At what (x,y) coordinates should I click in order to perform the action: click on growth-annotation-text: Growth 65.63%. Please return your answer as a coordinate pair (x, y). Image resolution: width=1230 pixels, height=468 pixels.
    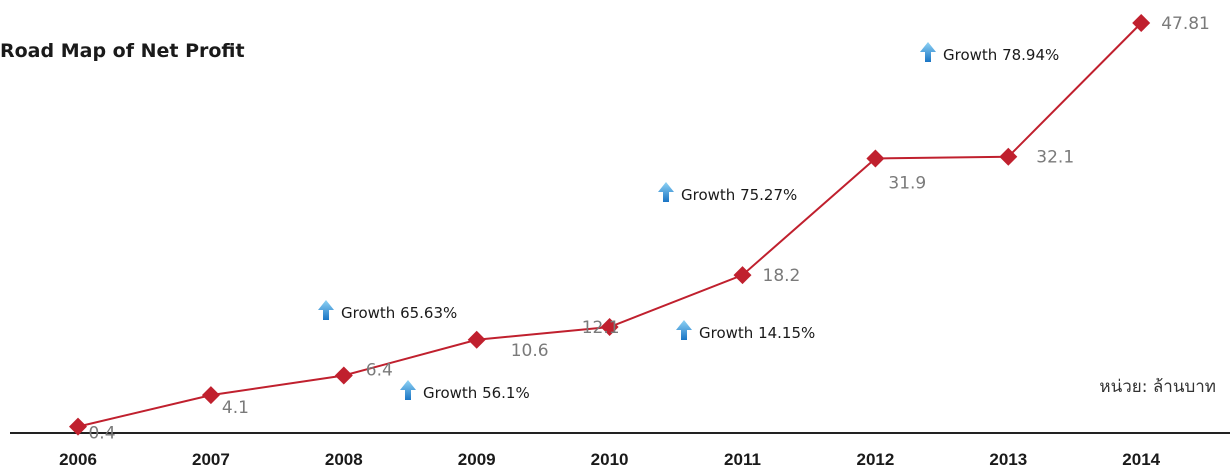
    Looking at the image, I should click on (399, 313).